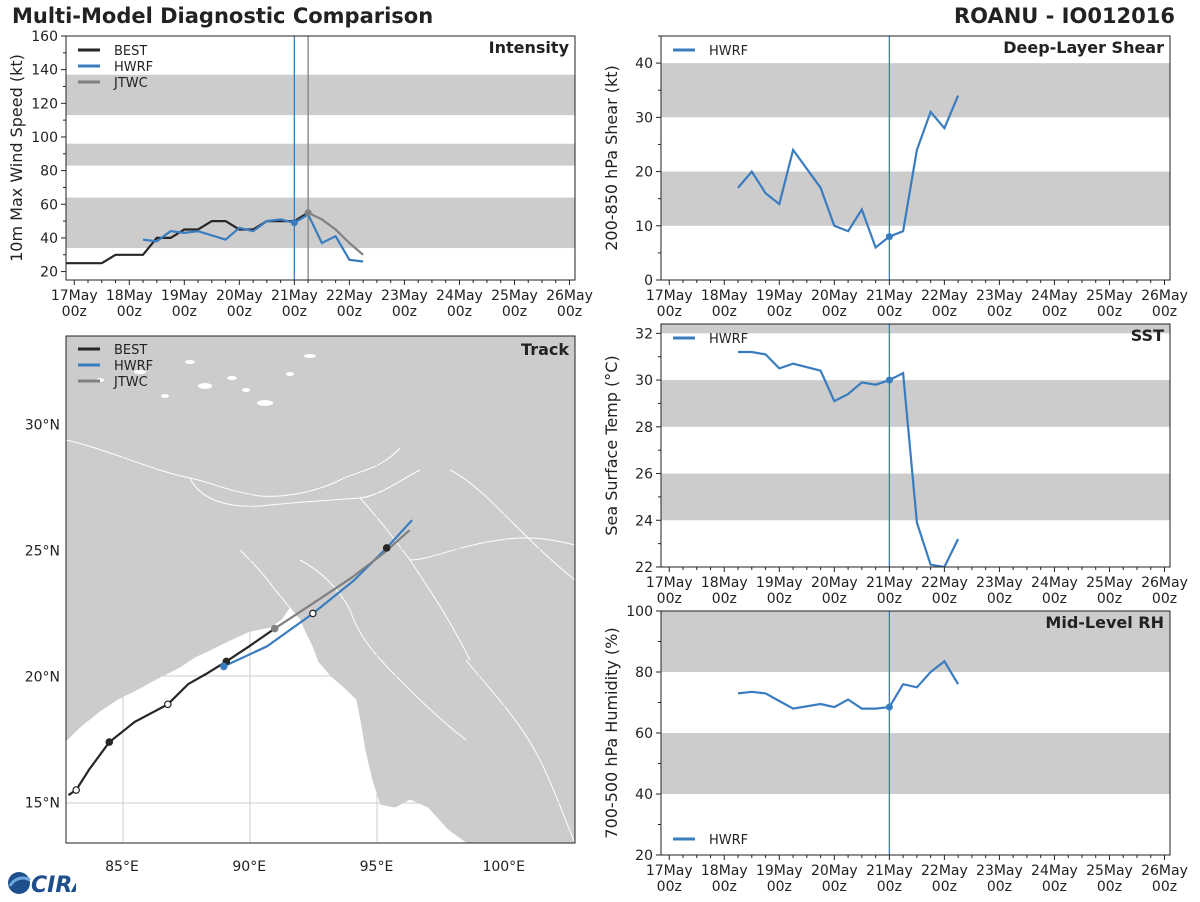  Describe the element at coordinates (335, 233) in the screenshot. I see `intensity-series-jtwc` at that location.